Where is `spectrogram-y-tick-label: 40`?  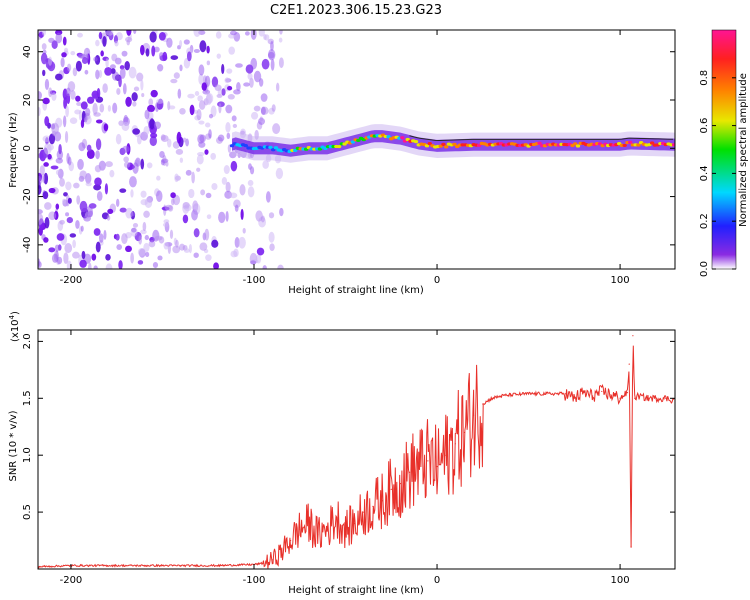
spectrogram-y-tick-label: 40 is located at coordinates (27, 51).